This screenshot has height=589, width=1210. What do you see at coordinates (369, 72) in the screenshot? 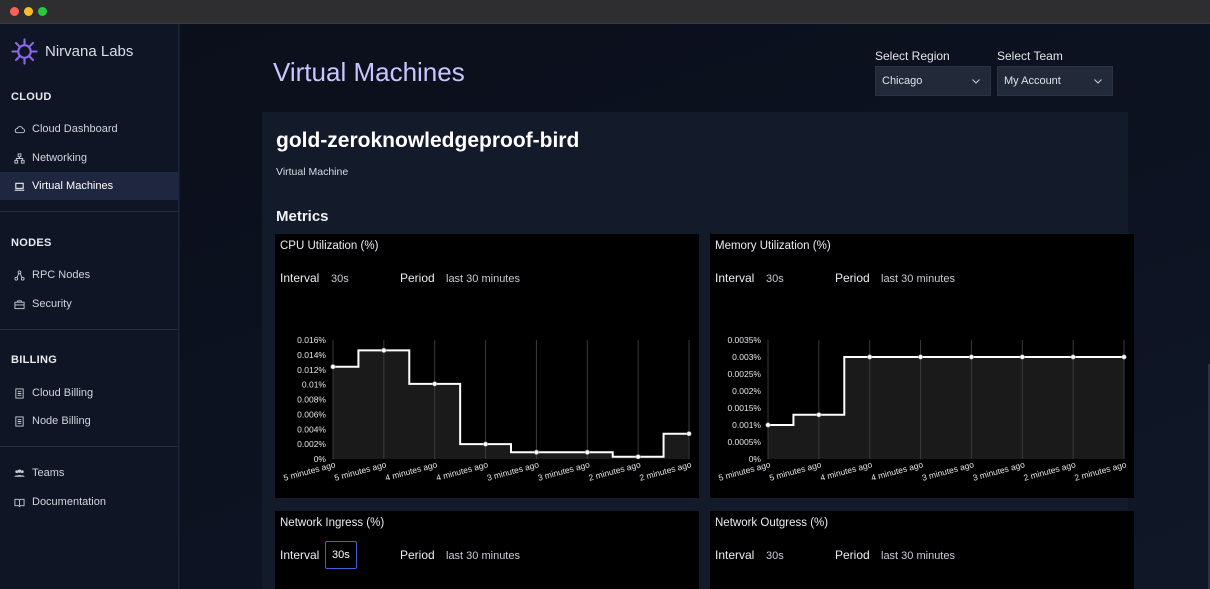
I see `page-title: Virtual Machines` at bounding box center [369, 72].